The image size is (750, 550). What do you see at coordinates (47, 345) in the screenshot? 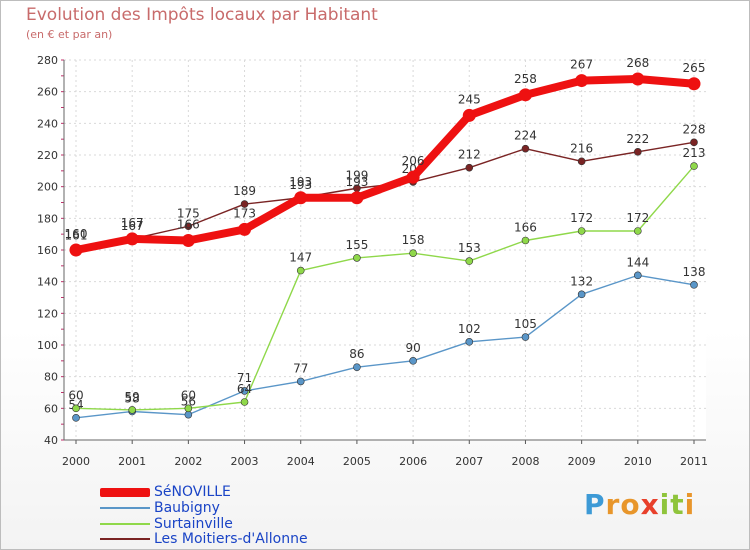
I see `y-tick-label: 100` at bounding box center [47, 345].